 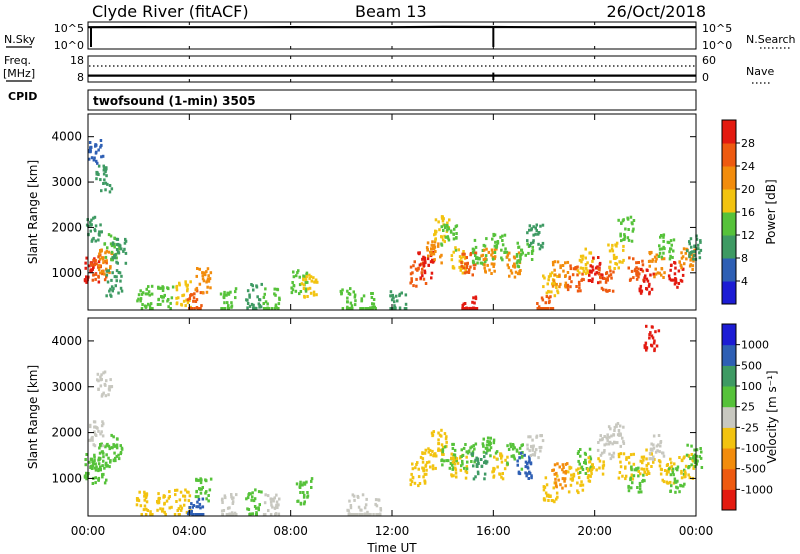 I want to click on y-tick-label: 3000, so click(x=66, y=387).